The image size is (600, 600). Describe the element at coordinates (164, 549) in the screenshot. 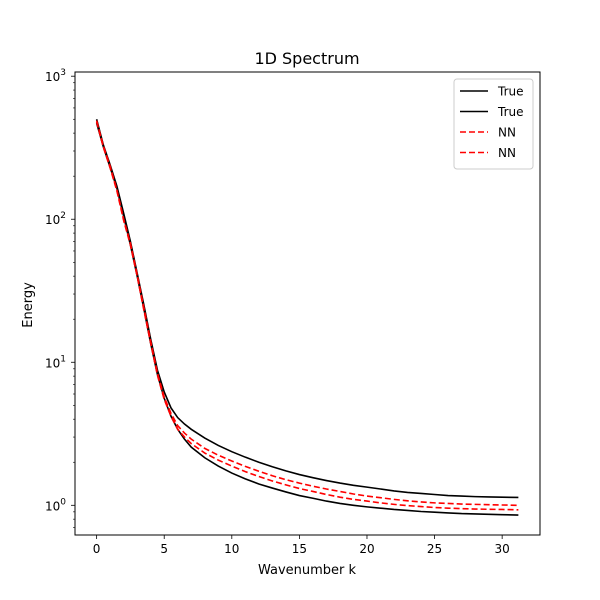

I see `x-tick-label: 5` at that location.